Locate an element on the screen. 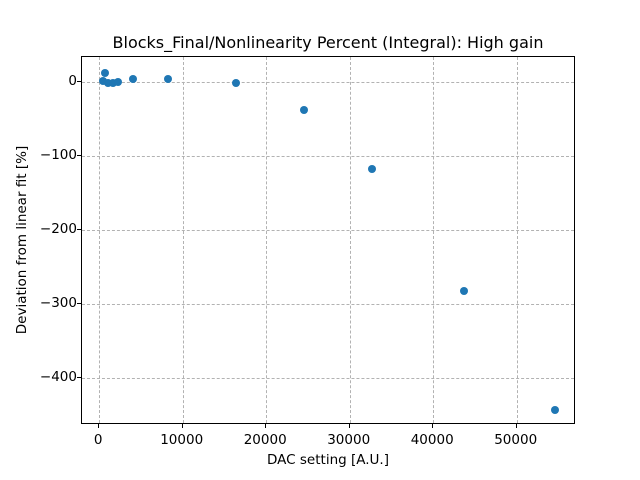 The width and height of the screenshot is (640, 480). x-tick-label: 50000 is located at coordinates (516, 440).